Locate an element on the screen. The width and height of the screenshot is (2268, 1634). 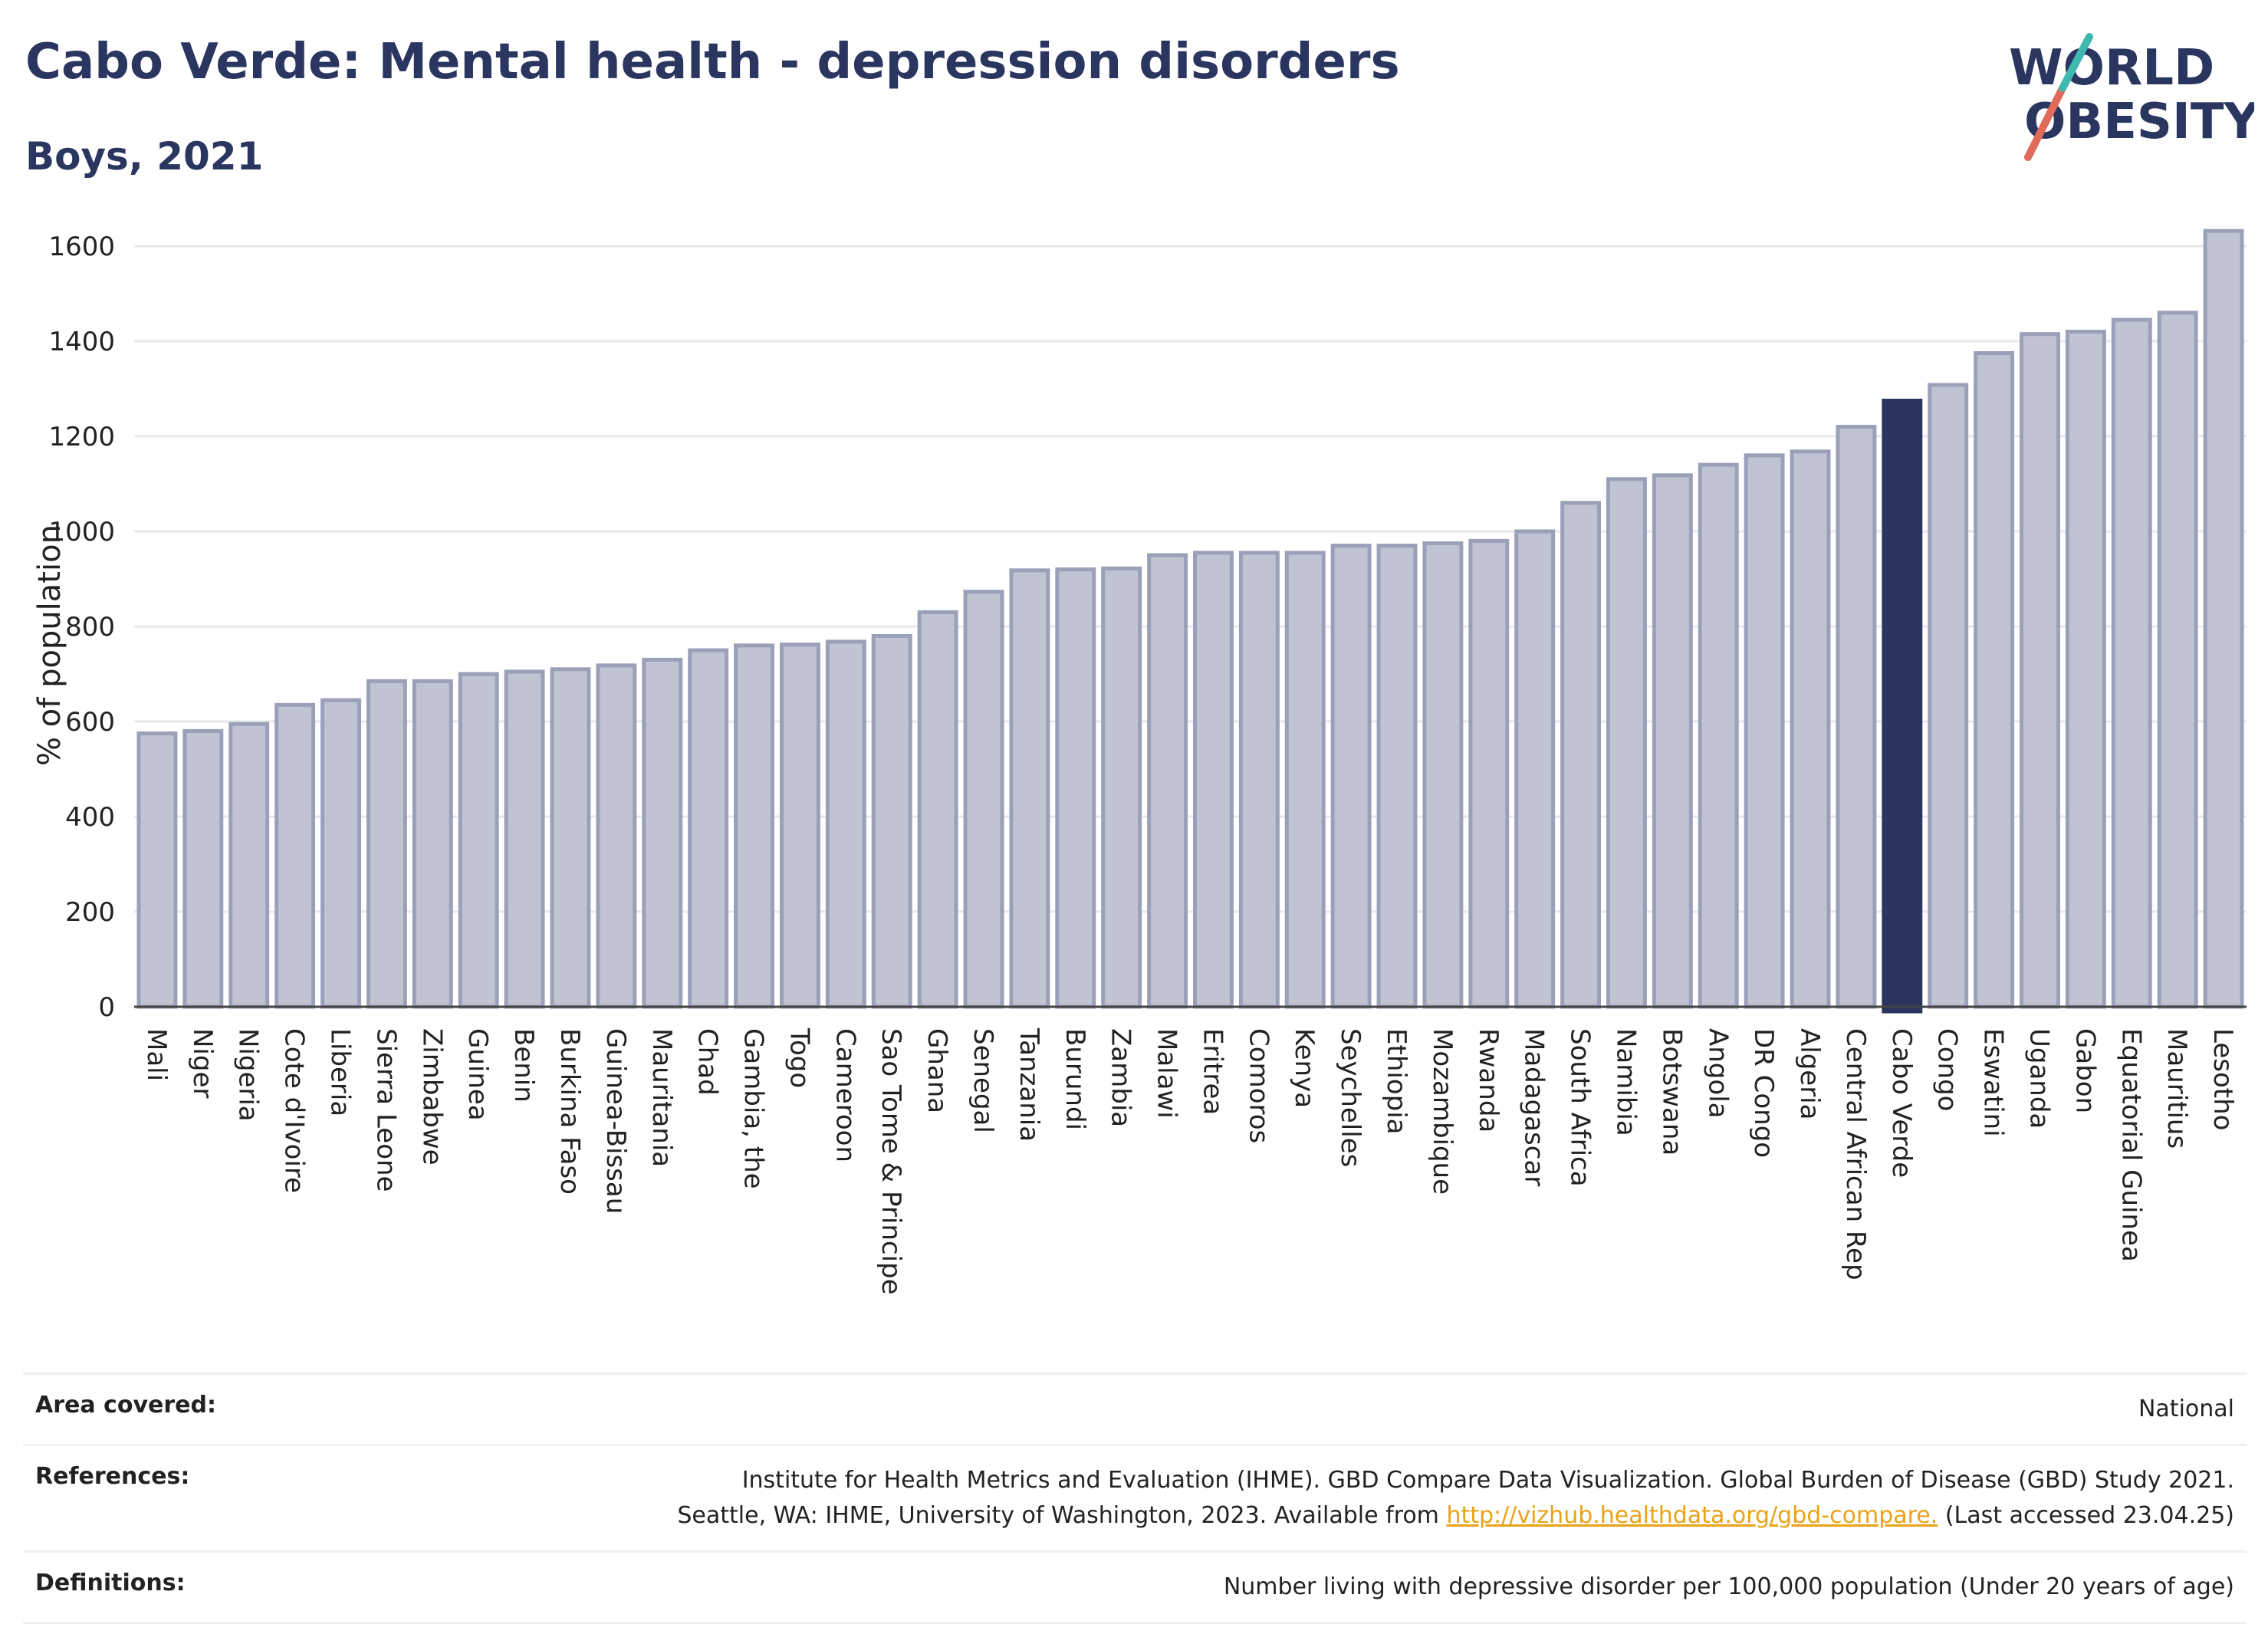
logo-line1: WORLD is located at coordinates (2111, 68).